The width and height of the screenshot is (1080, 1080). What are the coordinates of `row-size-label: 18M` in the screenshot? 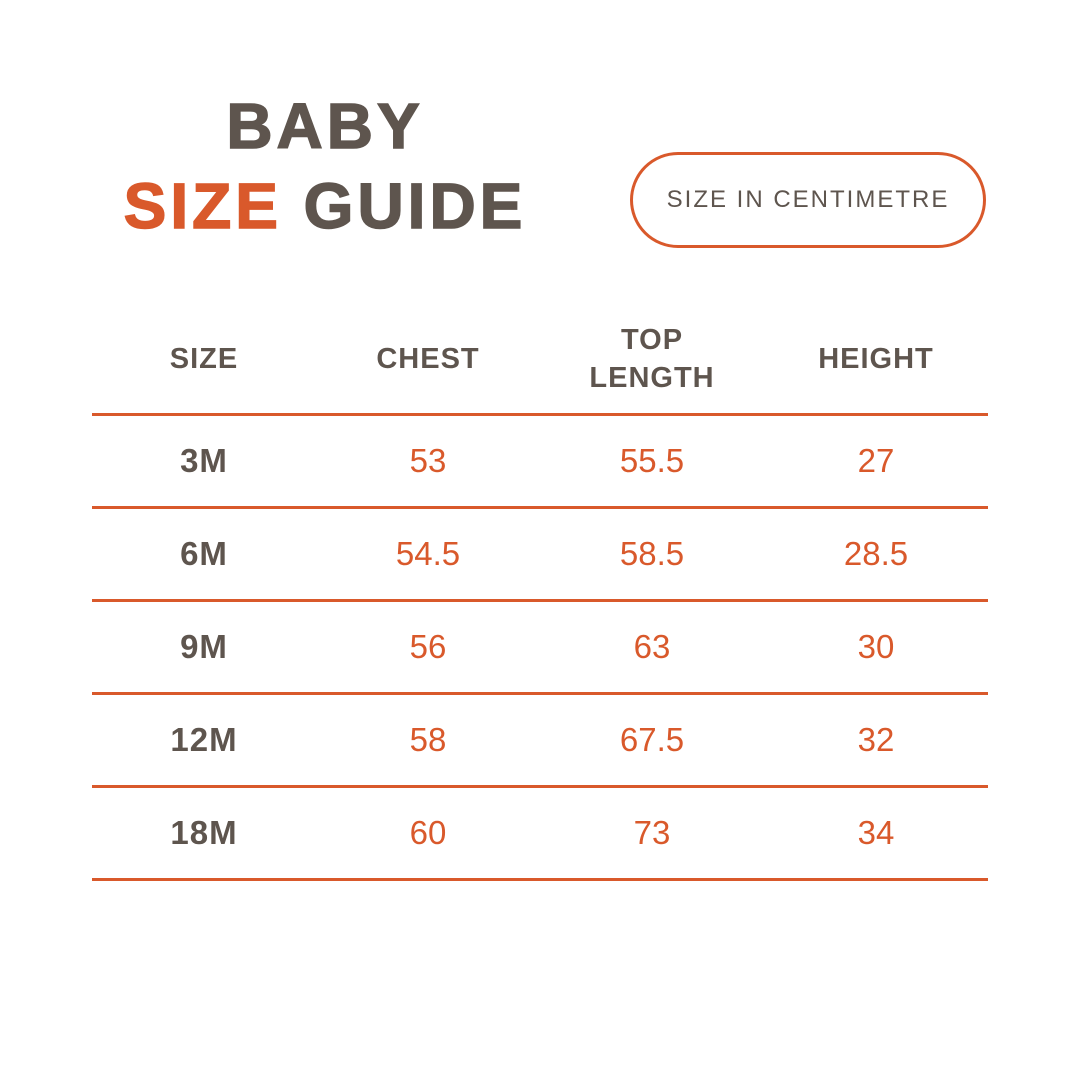 It's located at (204, 832).